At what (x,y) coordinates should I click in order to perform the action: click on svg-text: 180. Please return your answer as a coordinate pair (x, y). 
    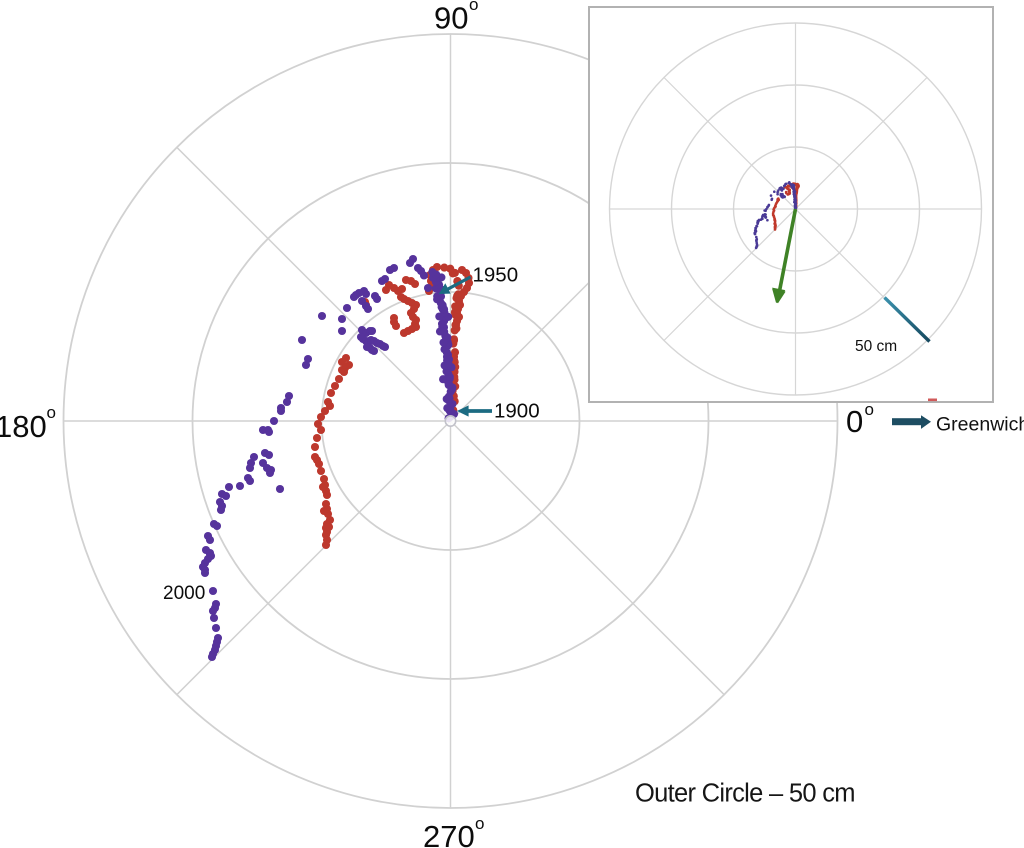
    Looking at the image, I should click on (23, 426).